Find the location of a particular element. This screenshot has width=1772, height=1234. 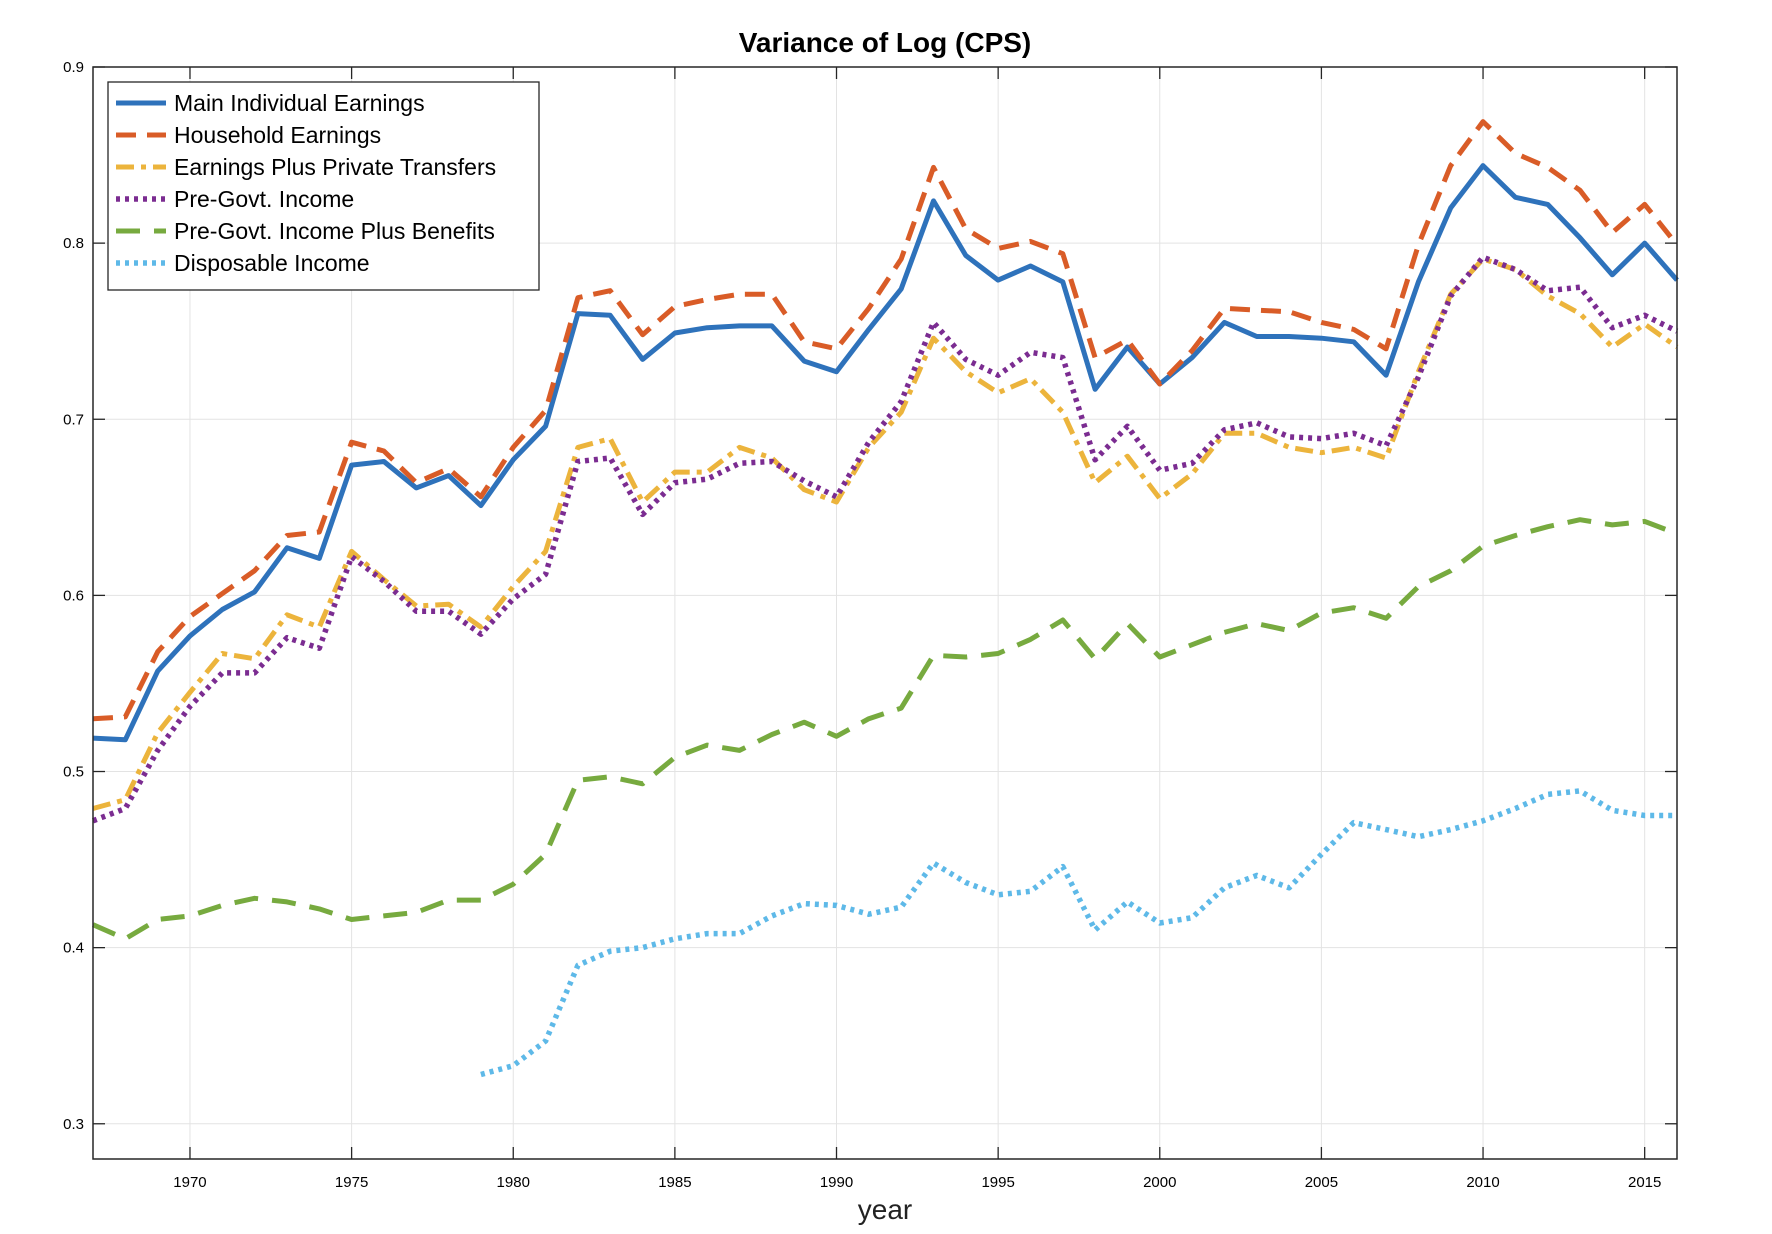

legend-box is located at coordinates (323, 186).